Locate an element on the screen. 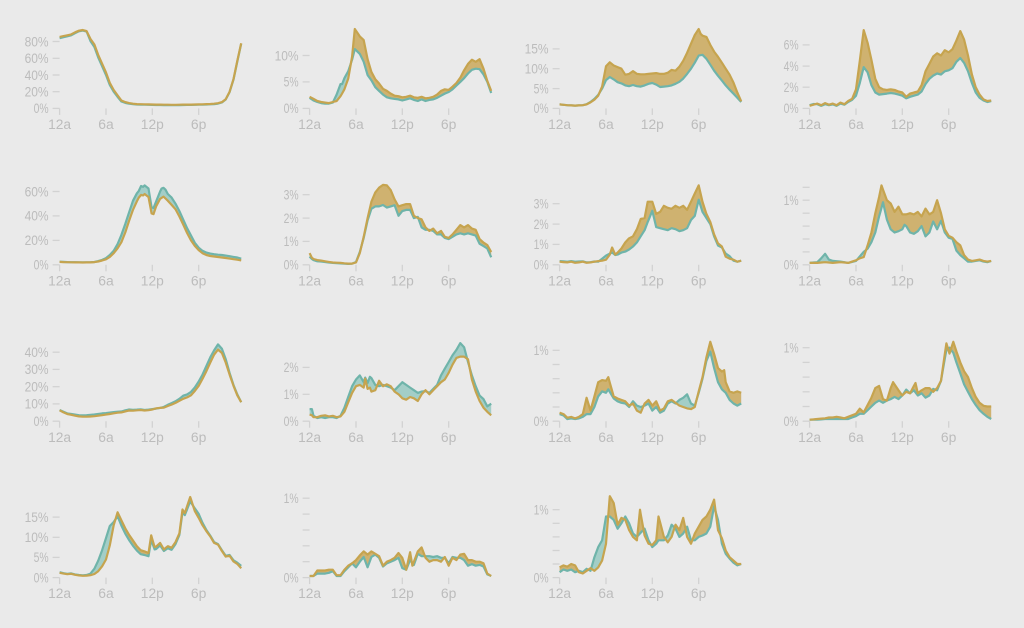 The height and width of the screenshot is (628, 1024). svg-text: 4% is located at coordinates (791, 66).